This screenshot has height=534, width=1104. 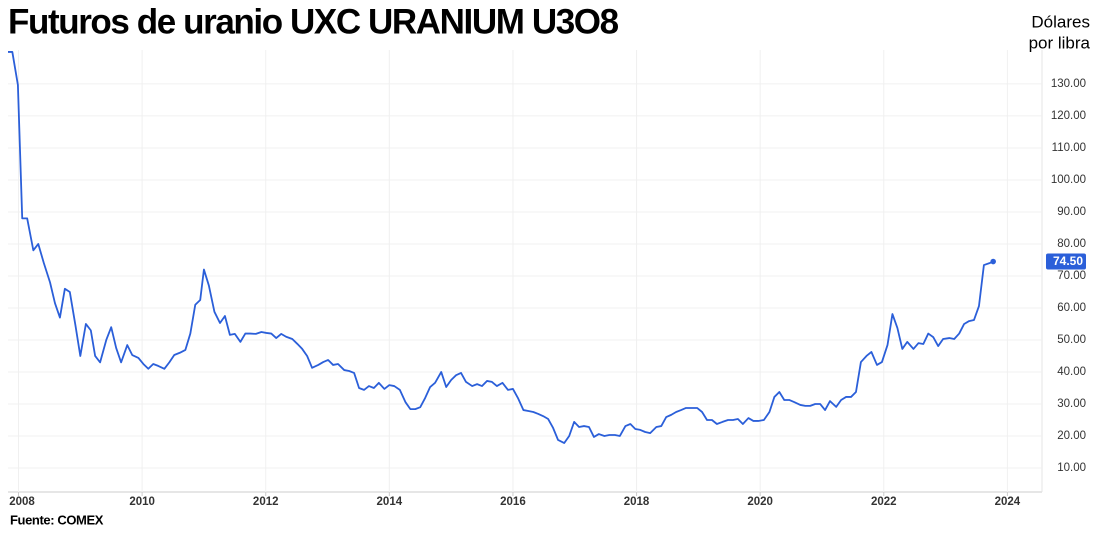 What do you see at coordinates (1068, 180) in the screenshot?
I see `y-tick-label: 100.00` at bounding box center [1068, 180].